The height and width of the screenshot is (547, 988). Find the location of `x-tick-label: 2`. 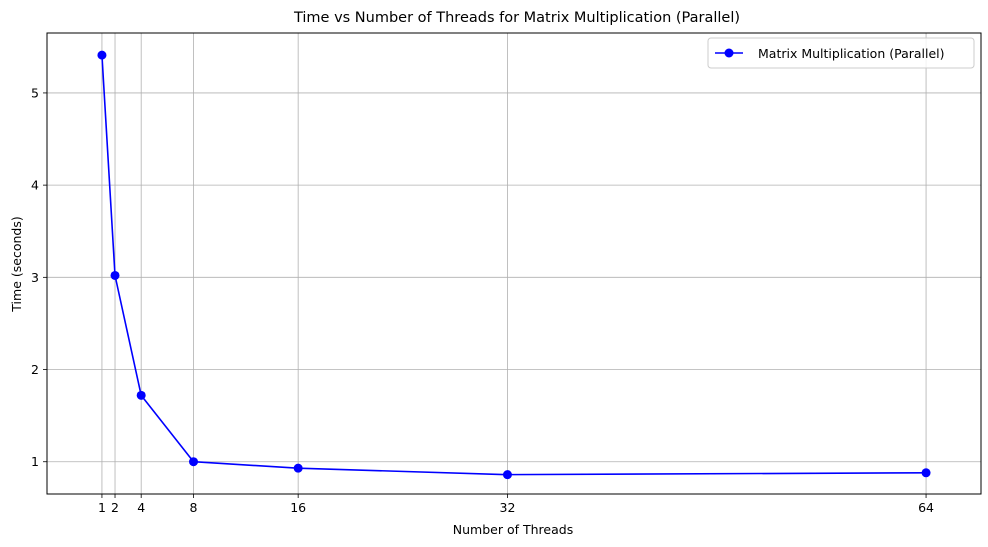

x-tick-label: 2 is located at coordinates (115, 507).